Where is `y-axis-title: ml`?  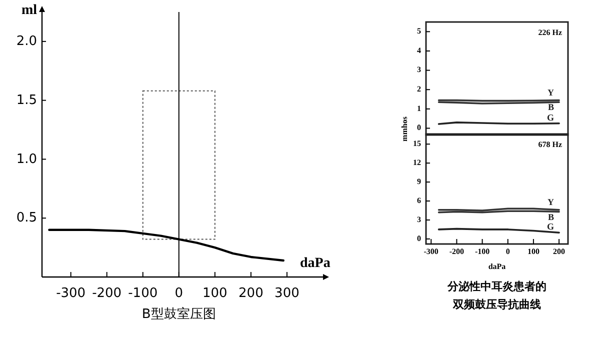 y-axis-title: ml is located at coordinates (29, 10).